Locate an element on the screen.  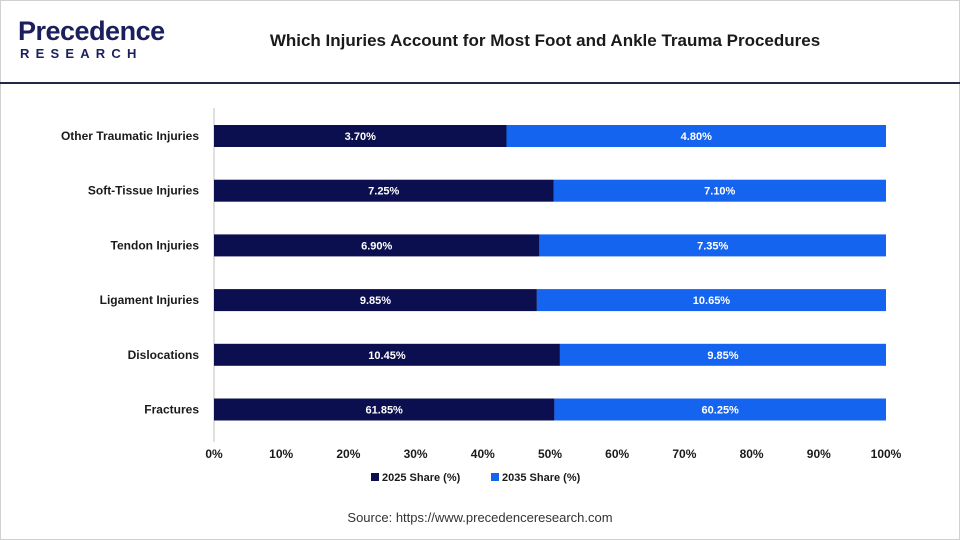
legend-swatch-2035 is located at coordinates (495, 477).